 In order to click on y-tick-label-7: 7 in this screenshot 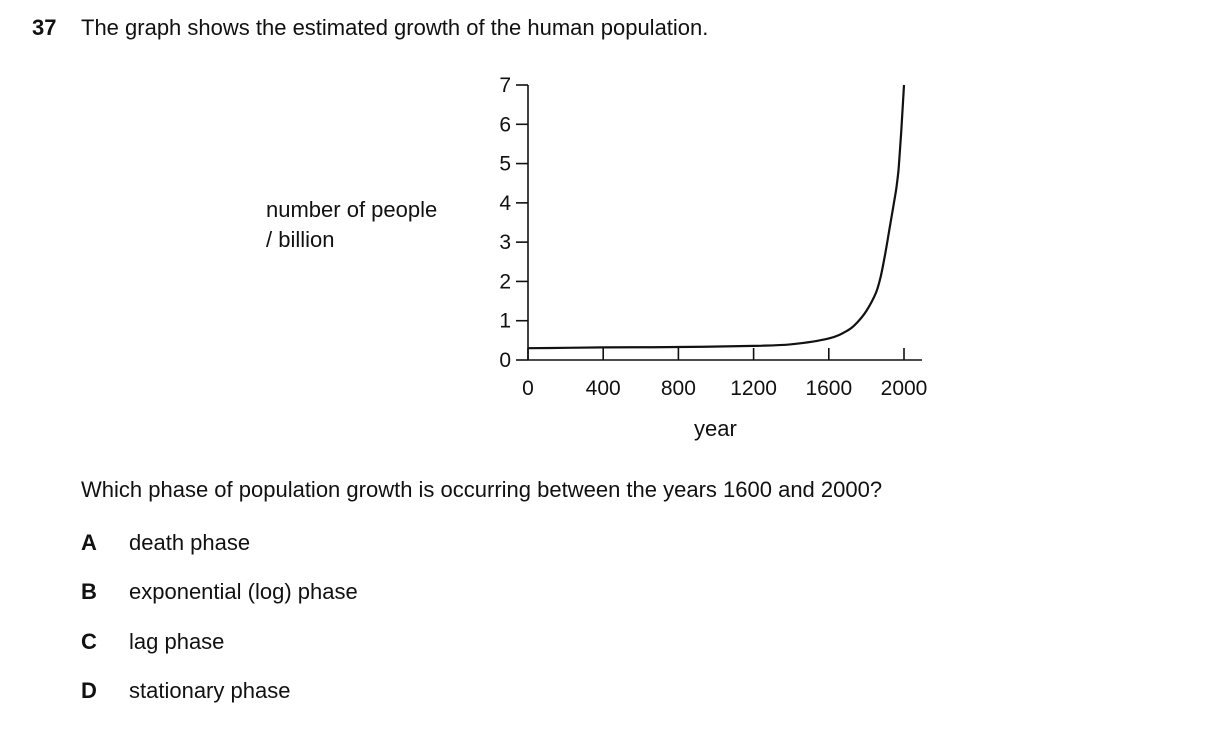, I will do `click(505, 85)`.